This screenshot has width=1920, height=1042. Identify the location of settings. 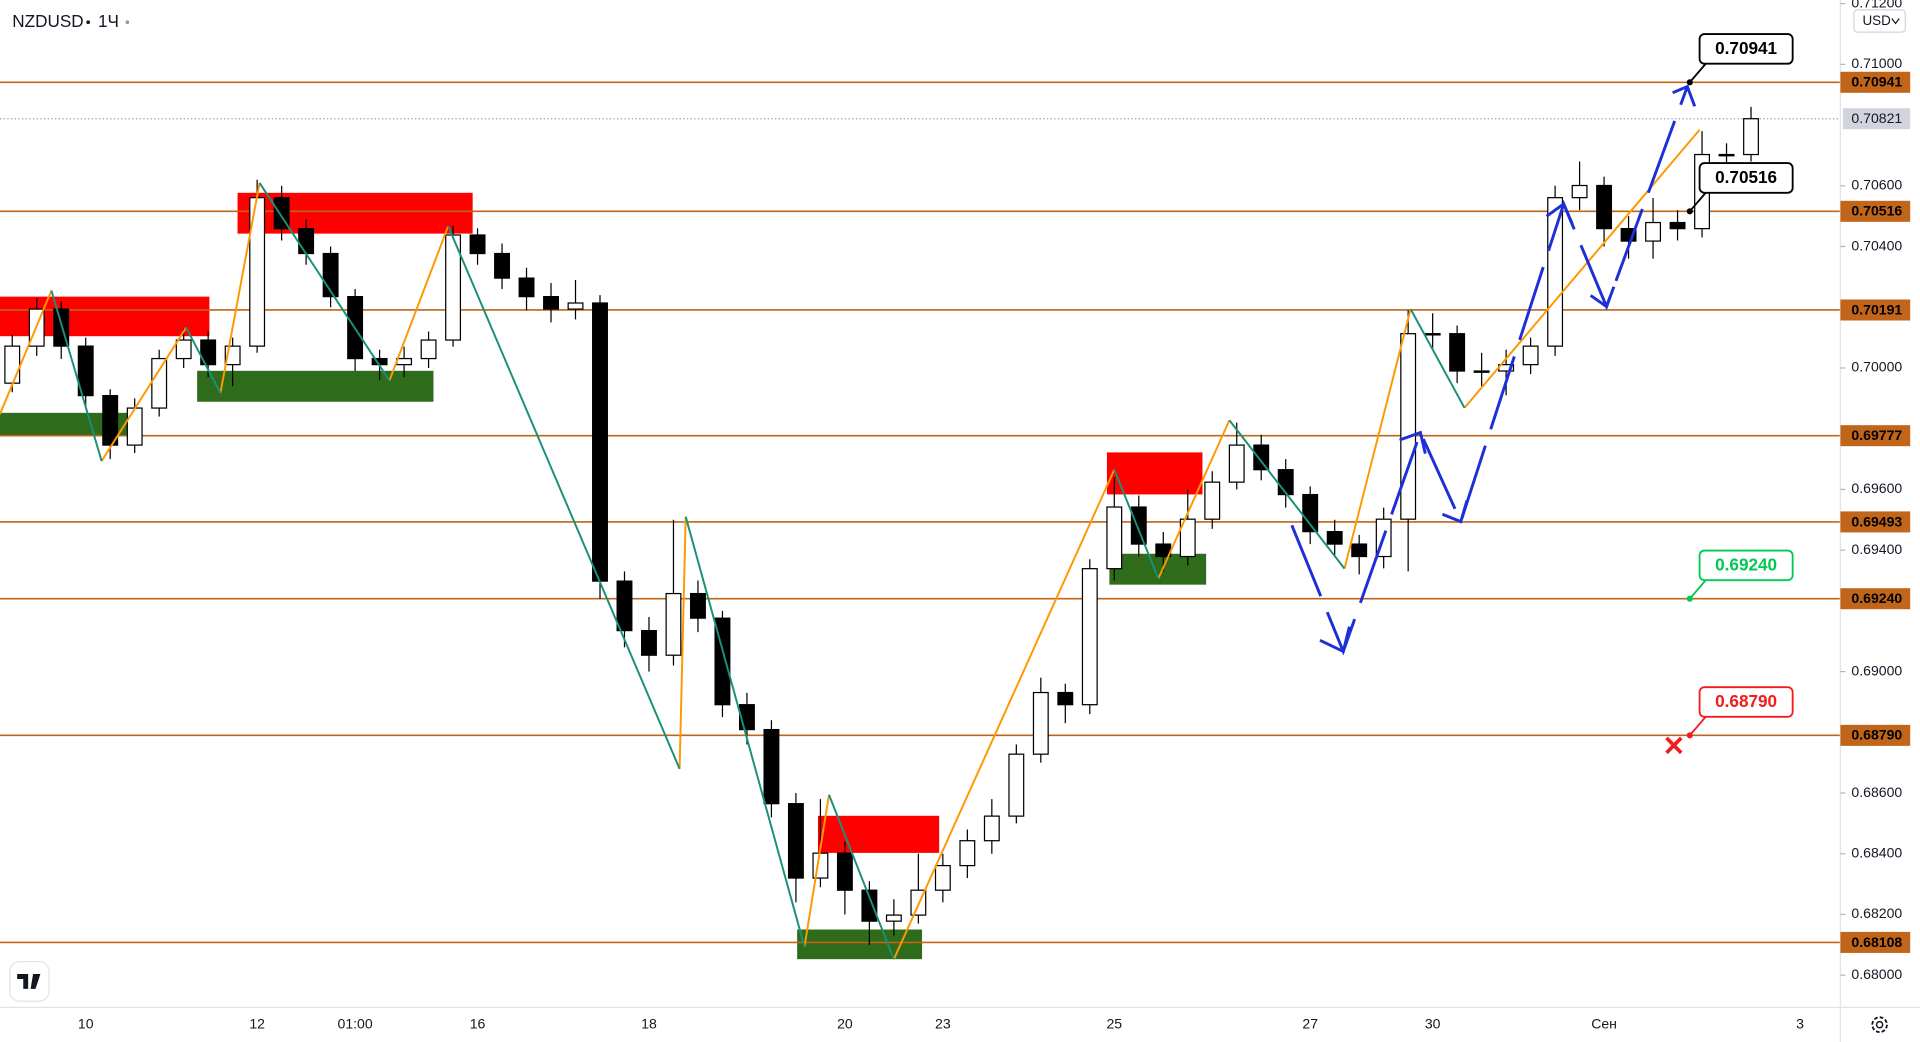
(1879, 1025).